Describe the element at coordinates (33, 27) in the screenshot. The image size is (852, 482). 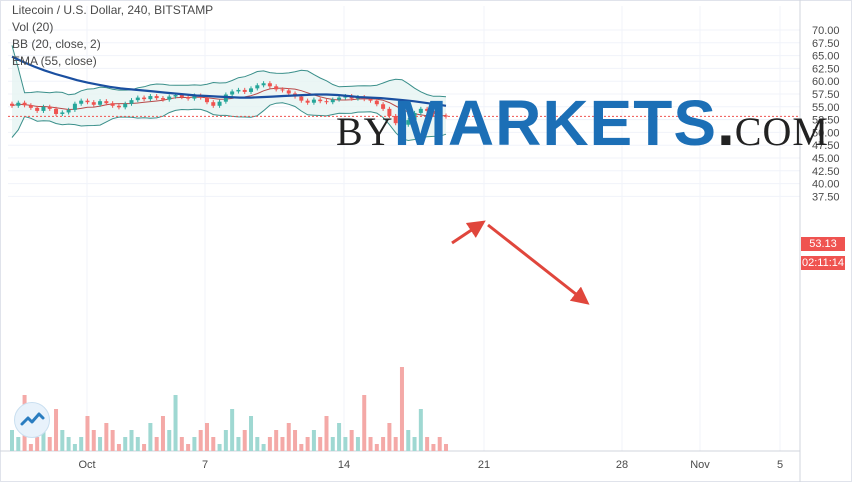
I see `indicator-vol: Vol (20)` at that location.